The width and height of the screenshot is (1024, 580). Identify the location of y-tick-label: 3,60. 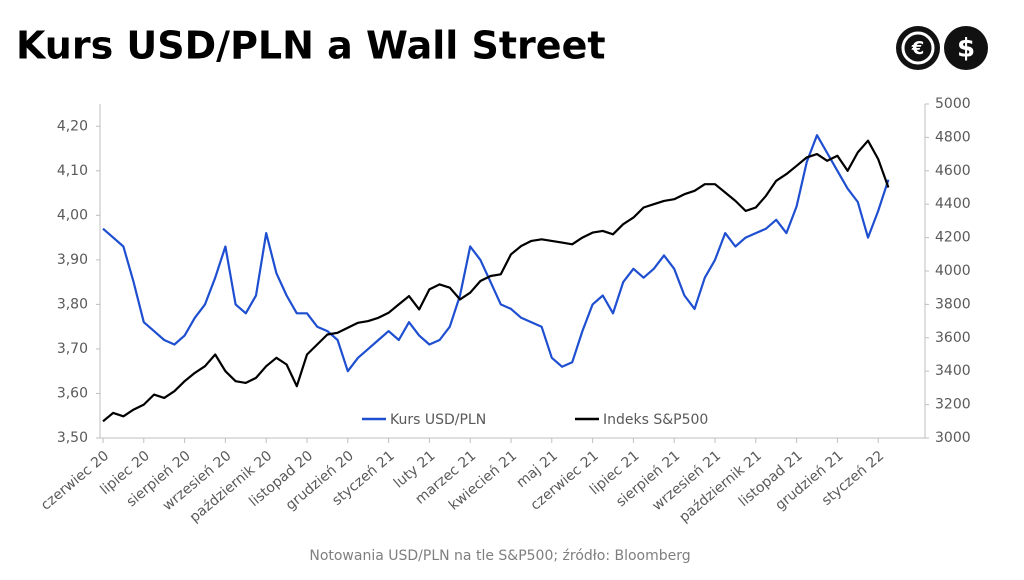
(72, 393).